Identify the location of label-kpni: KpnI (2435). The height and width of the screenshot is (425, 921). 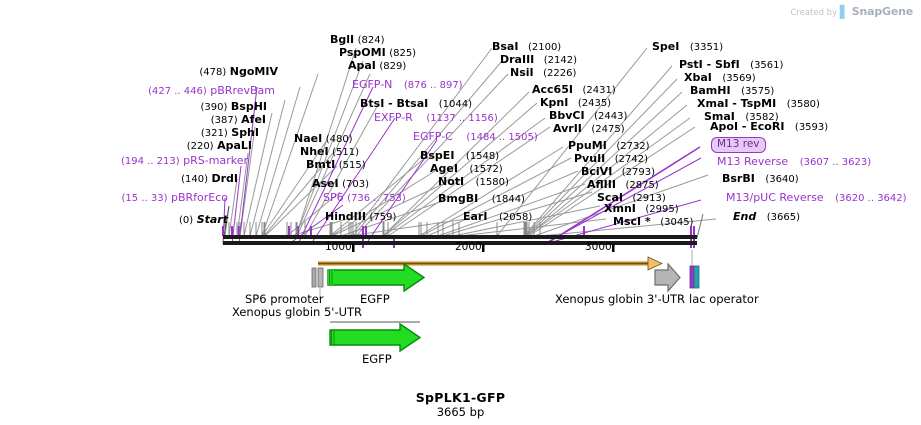
(576, 103).